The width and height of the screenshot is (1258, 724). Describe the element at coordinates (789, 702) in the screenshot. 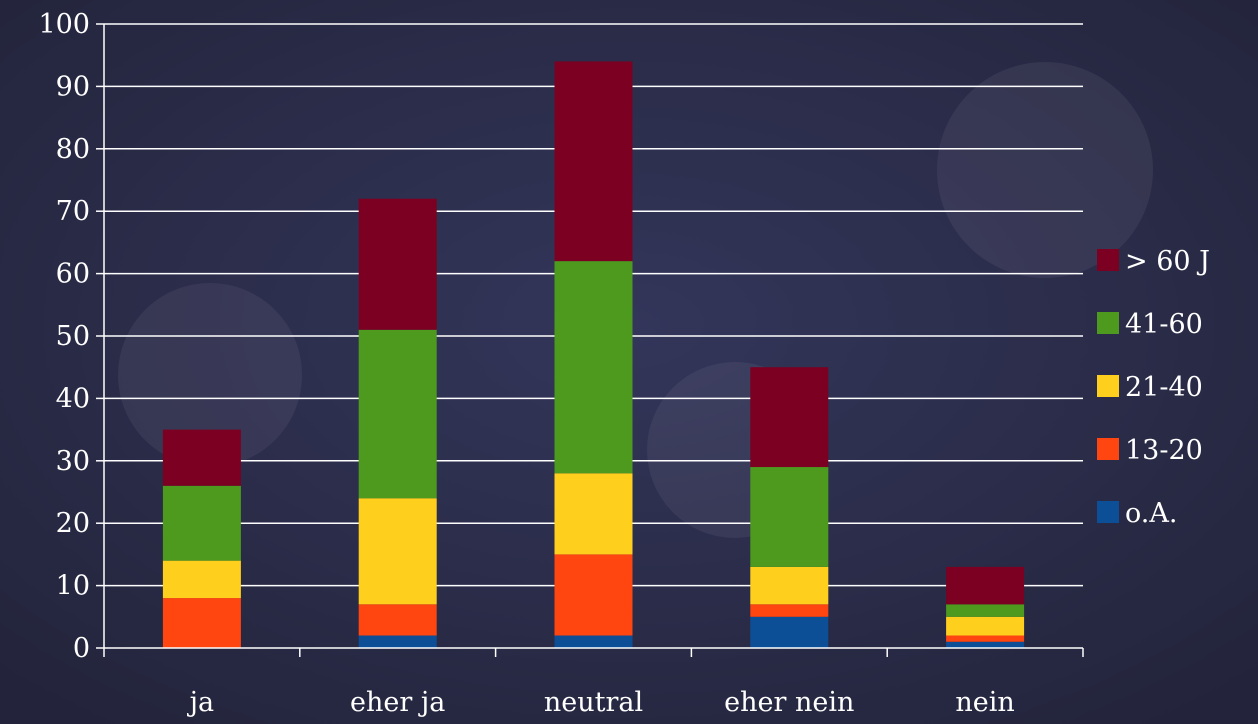

I see `x-category-label-3: eher nein` at that location.